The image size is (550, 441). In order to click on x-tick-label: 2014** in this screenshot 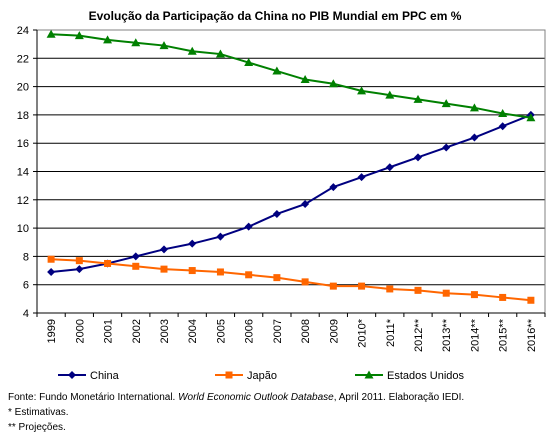, I will do `click(475, 335)`.